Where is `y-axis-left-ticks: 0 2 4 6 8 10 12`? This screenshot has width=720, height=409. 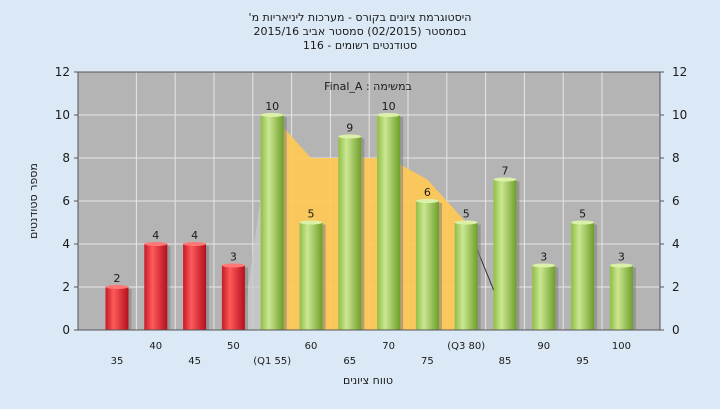
y-axis-left-ticks: 0 2 4 6 8 10 12 is located at coordinates (66, 201).